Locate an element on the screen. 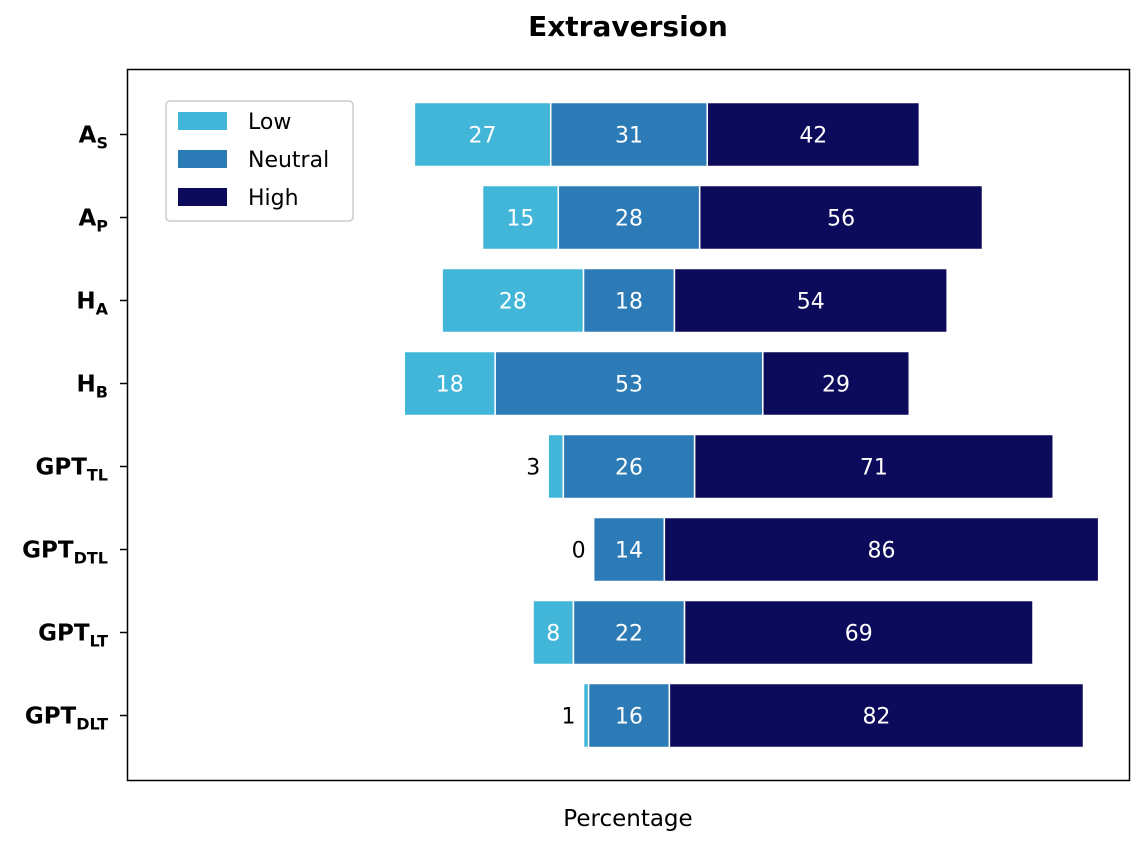  bar-value-label-low: 8 is located at coordinates (553, 634).